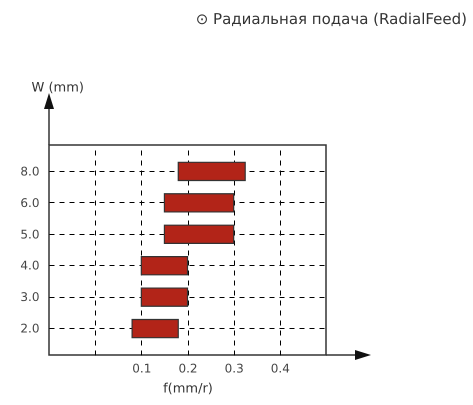 The width and height of the screenshot is (473, 405). Describe the element at coordinates (142, 369) in the screenshot. I see `x-tick-label: 0.1` at that location.